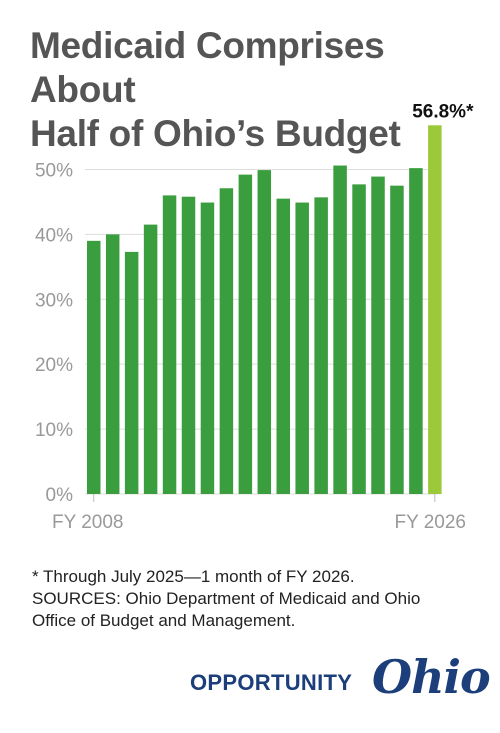 The height and width of the screenshot is (733, 500). What do you see at coordinates (245, 334) in the screenshot?
I see `bar-fy-2016` at bounding box center [245, 334].